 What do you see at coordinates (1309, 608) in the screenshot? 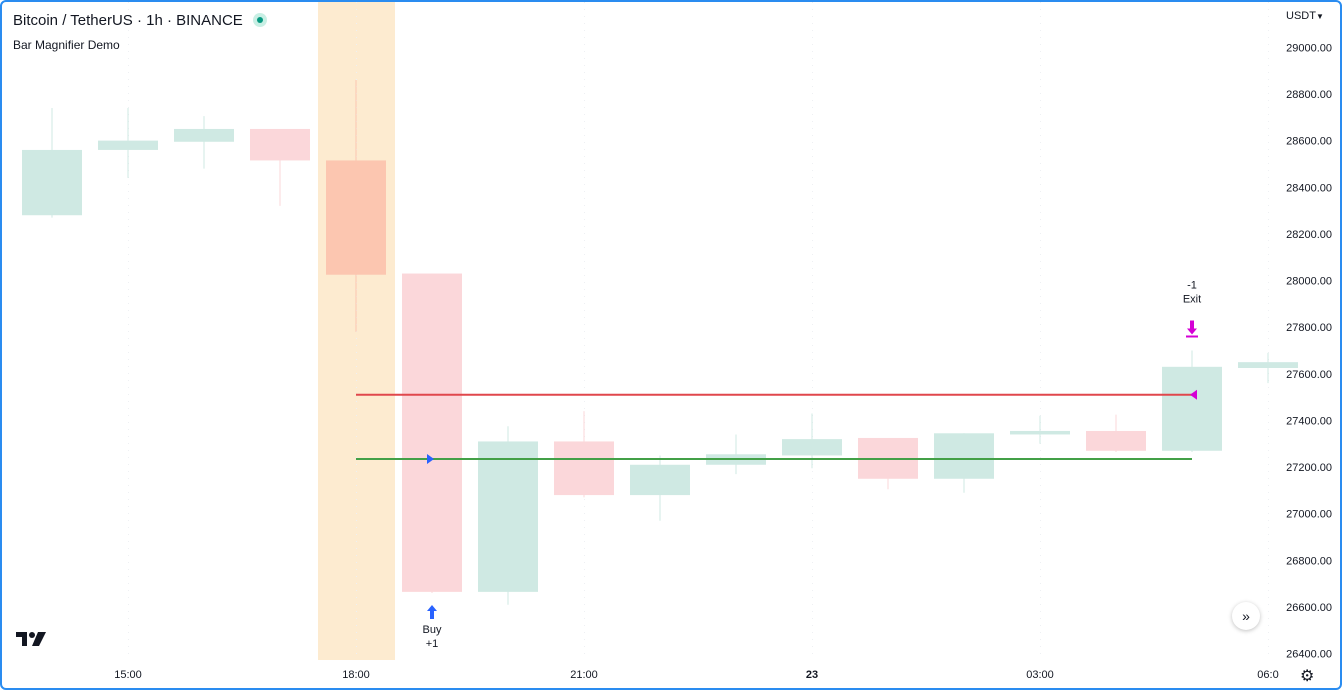
I see `y-axis-tick-label: 26600.00` at bounding box center [1309, 608].